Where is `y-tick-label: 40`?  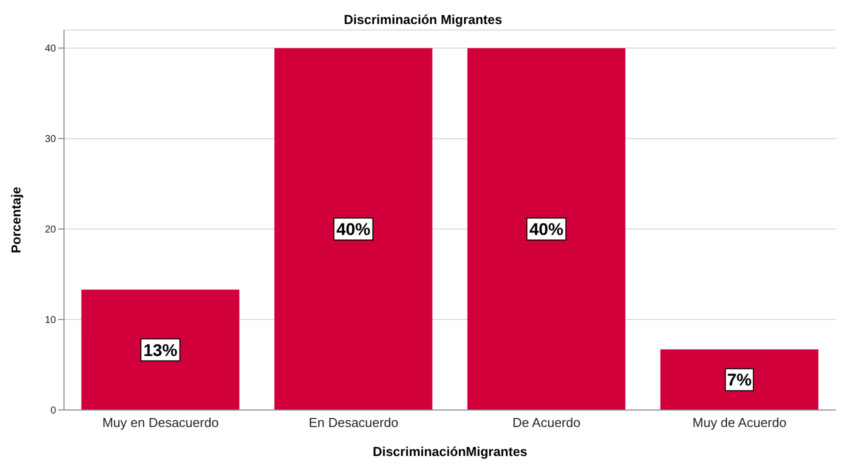 y-tick-label: 40 is located at coordinates (50, 49).